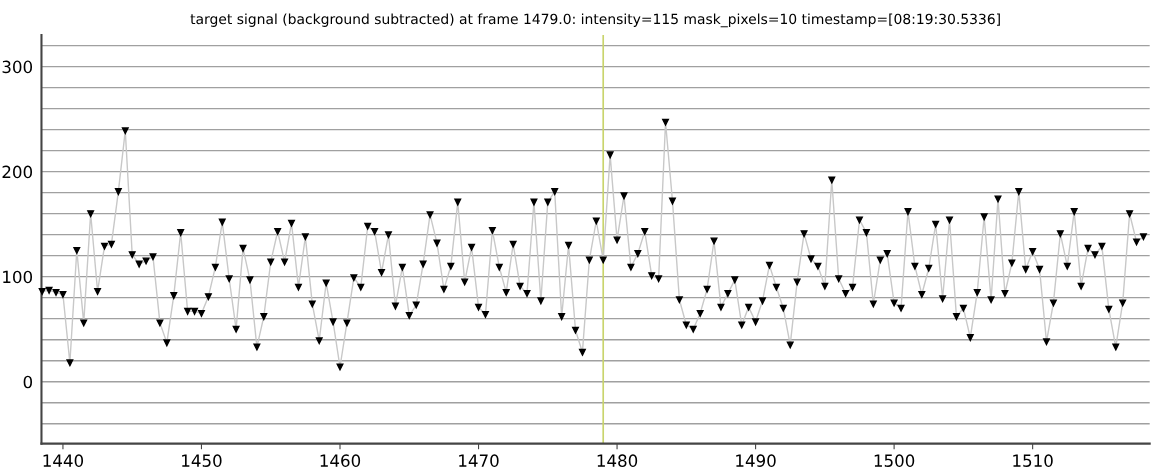  I want to click on x-tick-label: 1440, so click(63, 460).